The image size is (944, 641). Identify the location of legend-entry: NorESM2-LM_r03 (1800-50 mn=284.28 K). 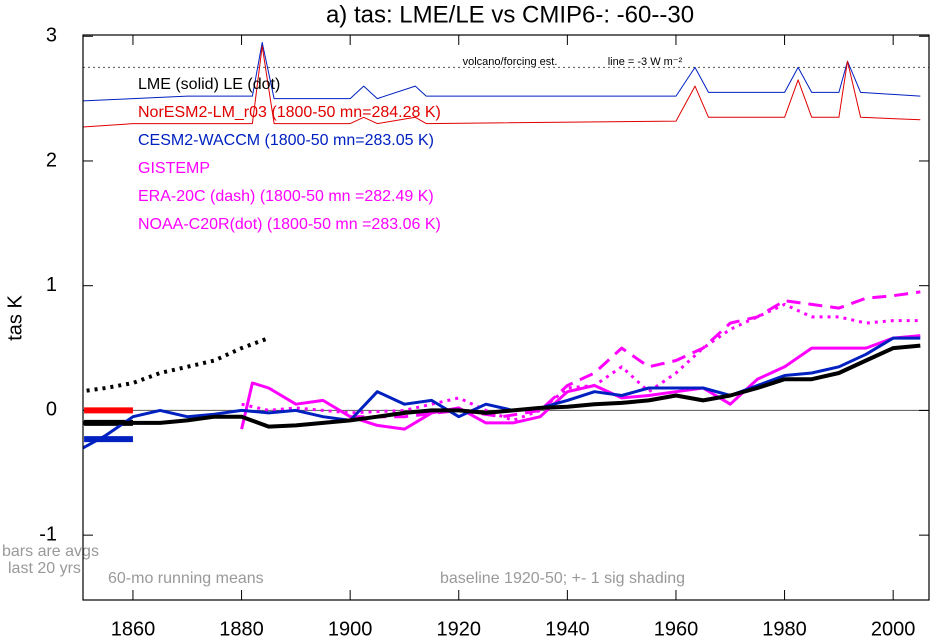
(289, 112).